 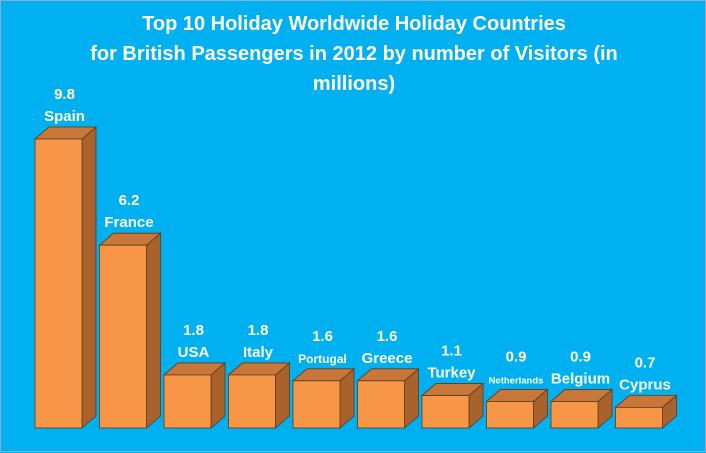 I want to click on category-label-belgium: Belgium, so click(x=580, y=378).